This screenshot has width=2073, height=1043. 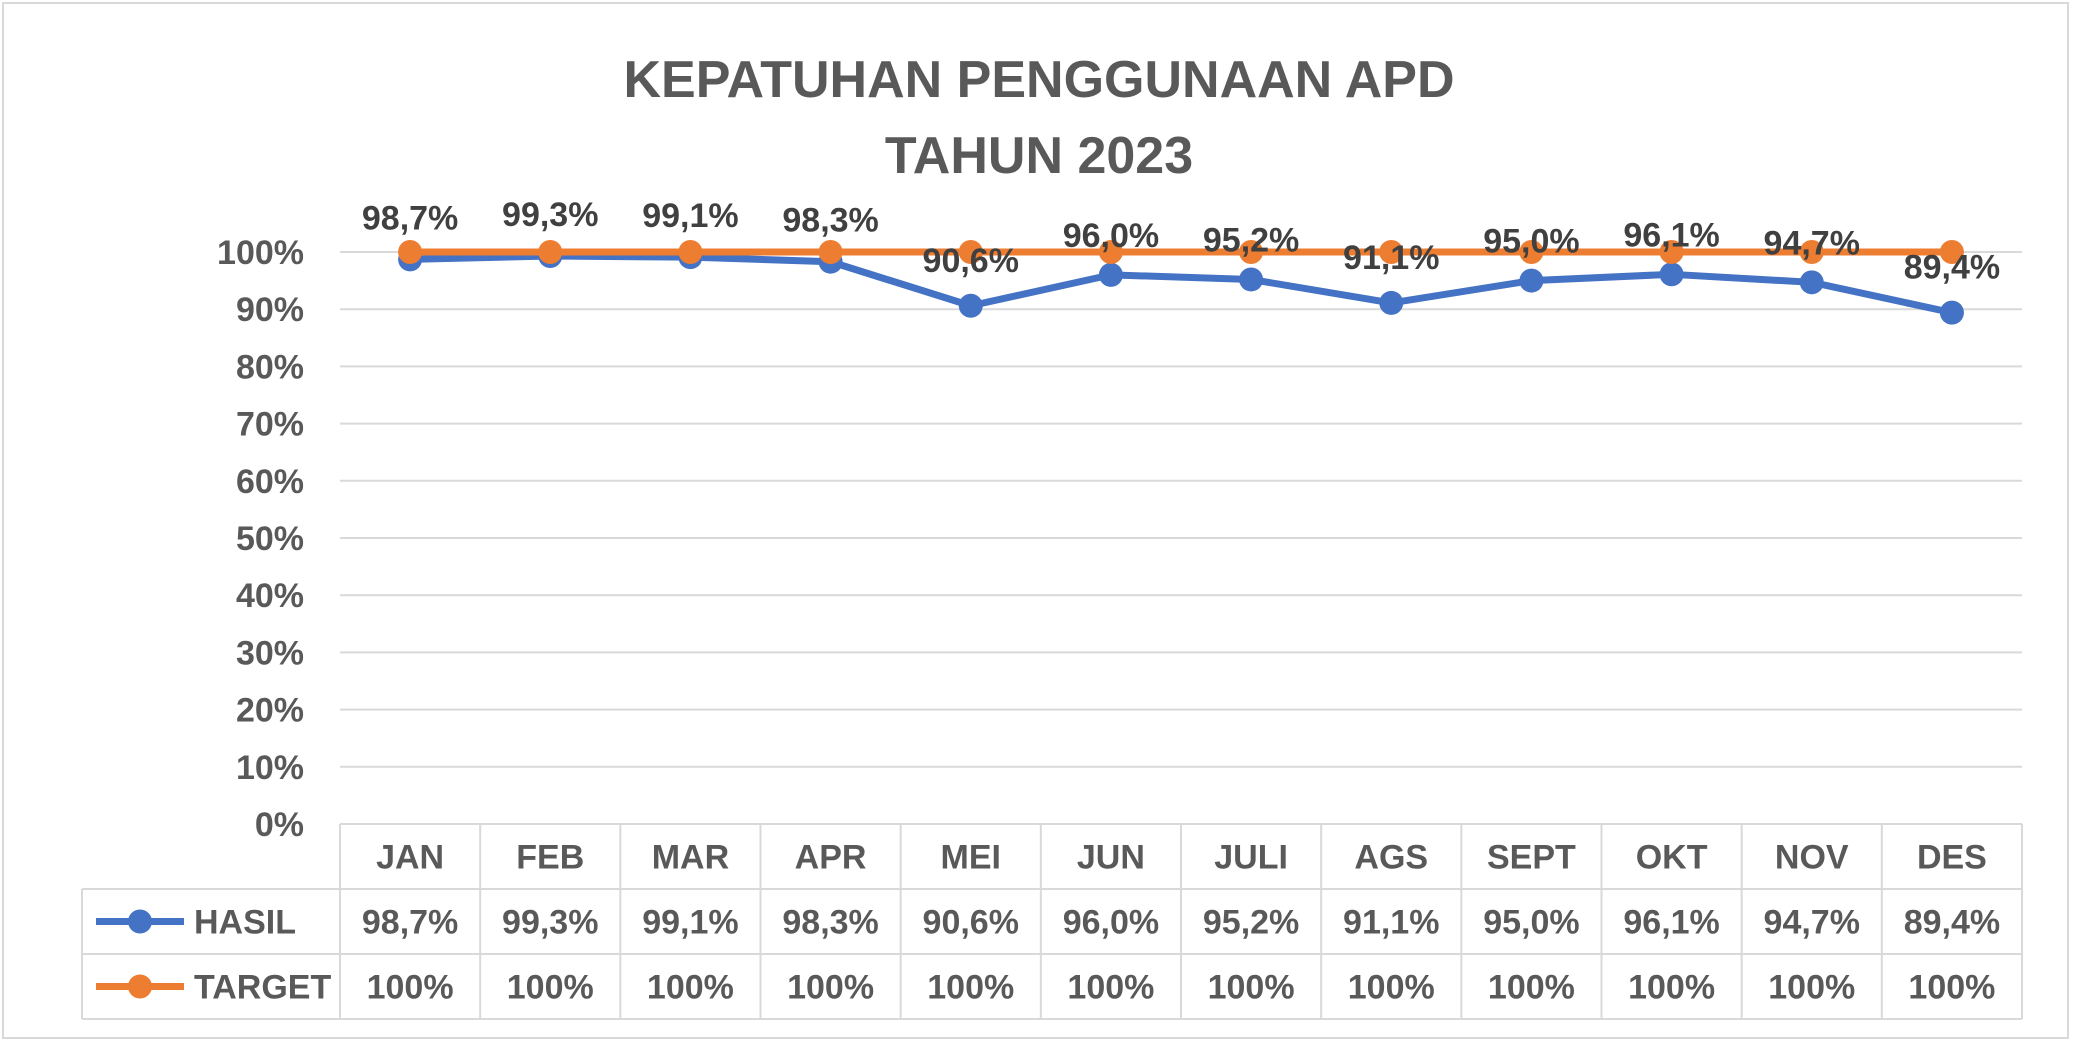 I want to click on data-label-hasil: 95,0%, so click(x=1531, y=242).